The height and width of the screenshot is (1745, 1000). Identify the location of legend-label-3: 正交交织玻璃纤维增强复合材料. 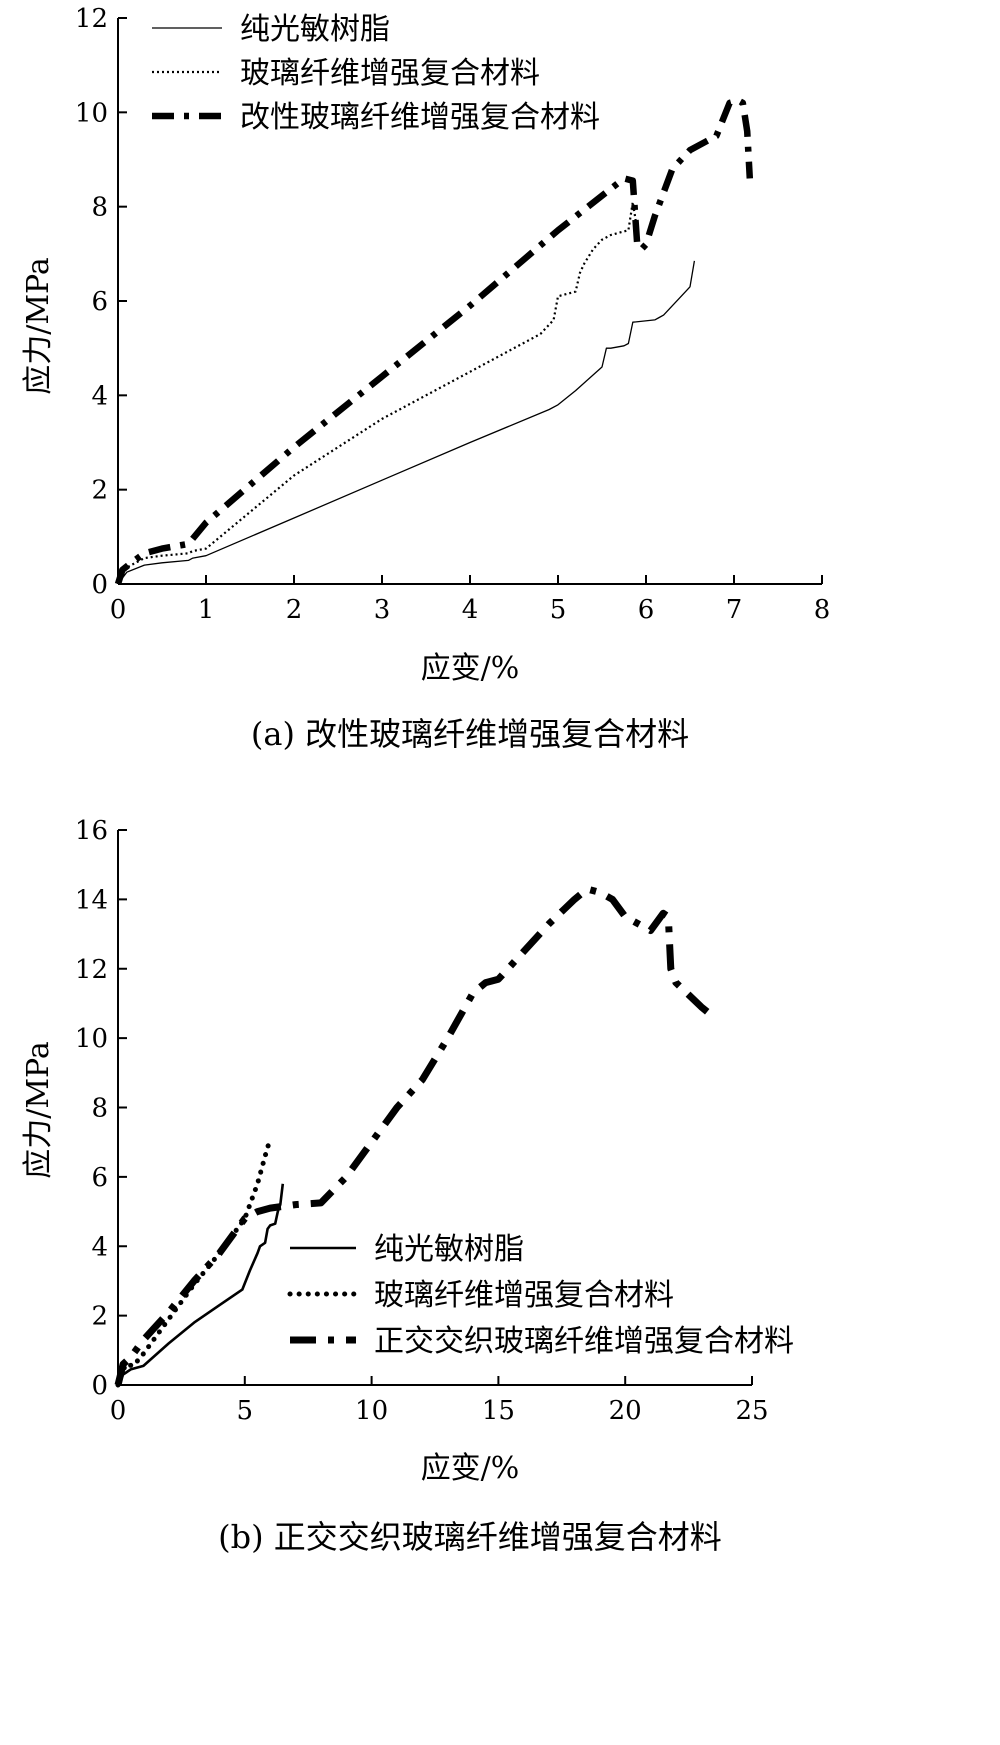
(584, 1341).